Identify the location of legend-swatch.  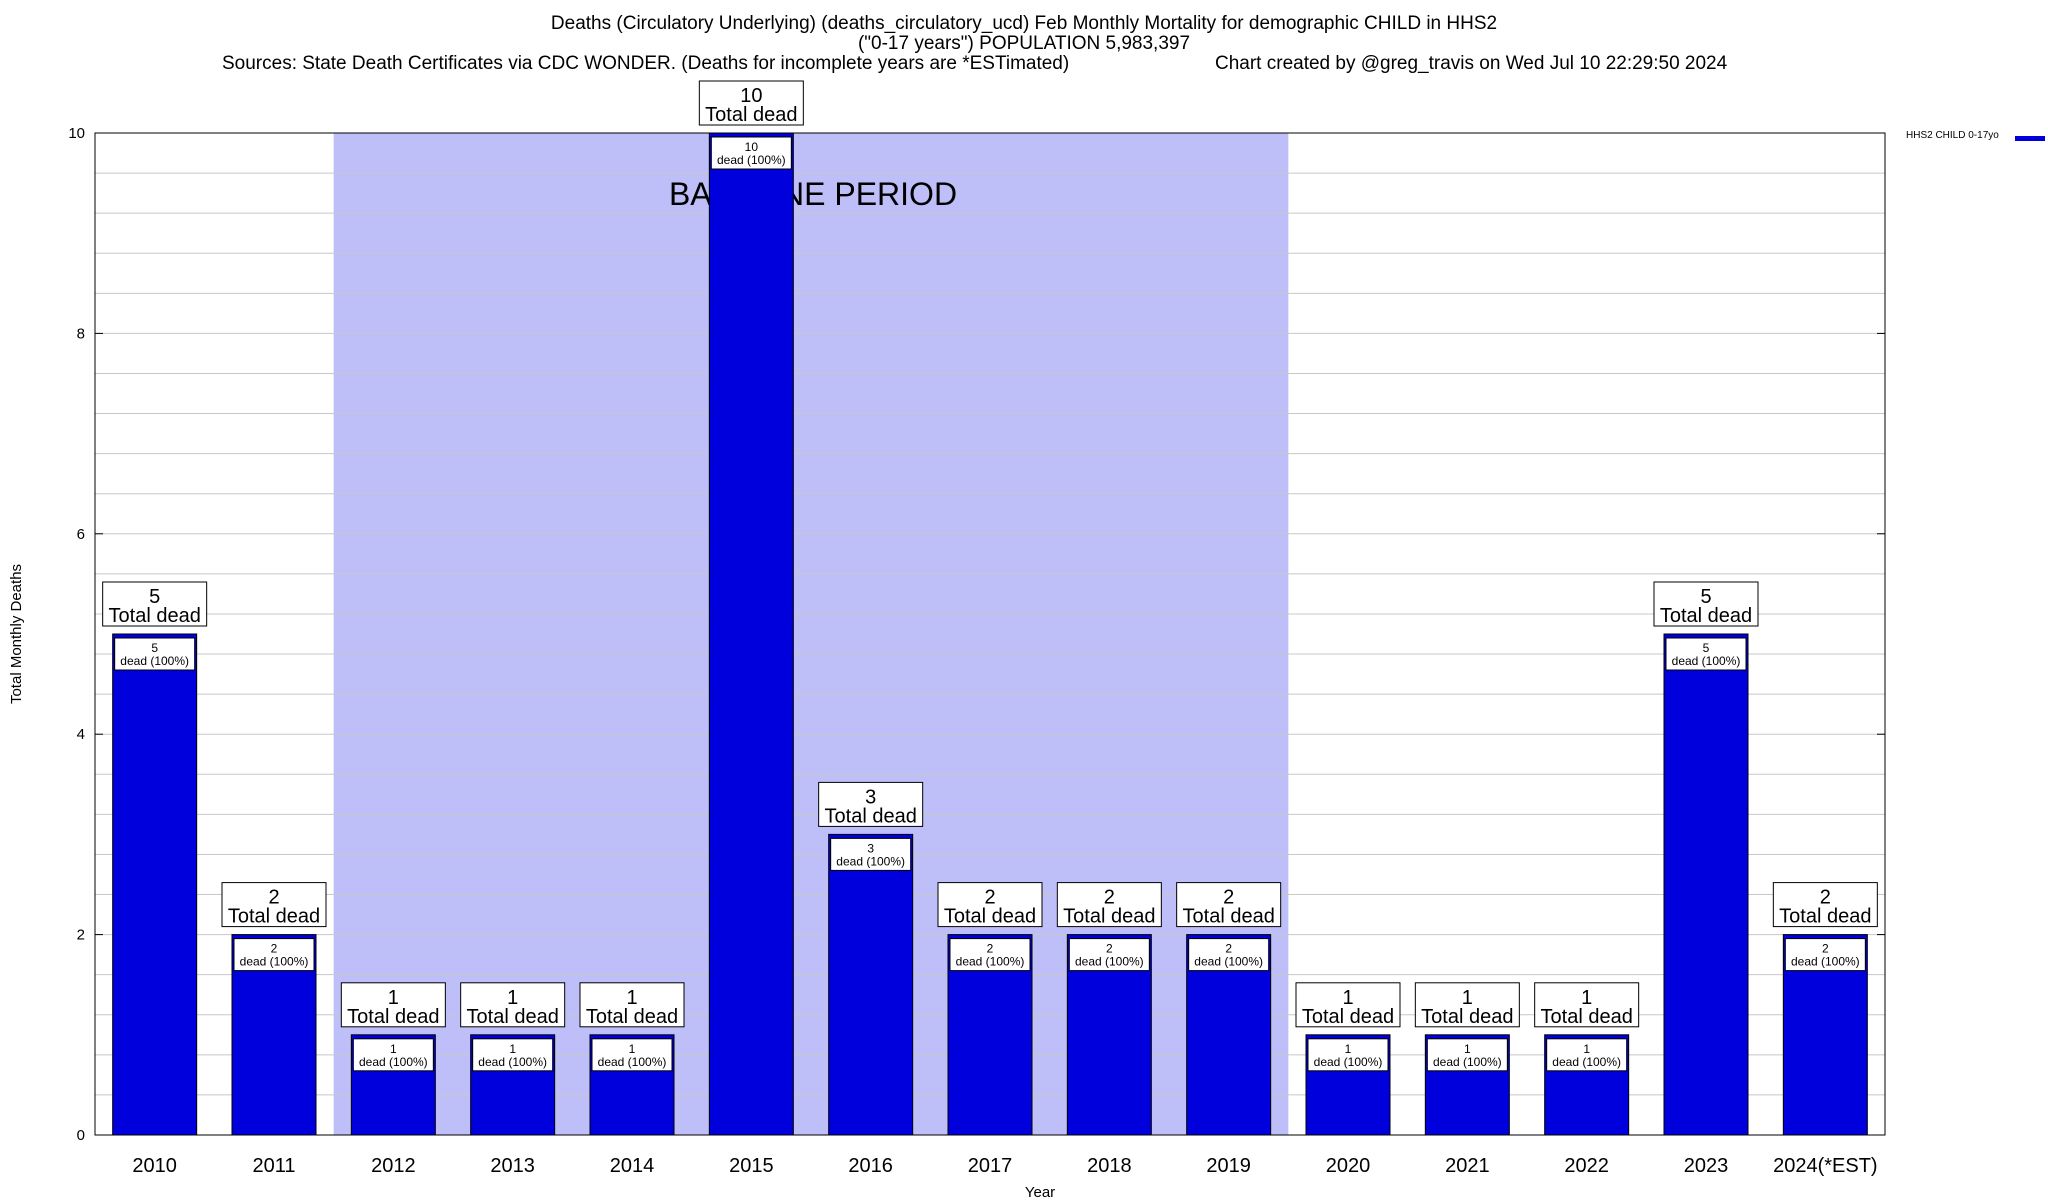
(2030, 138).